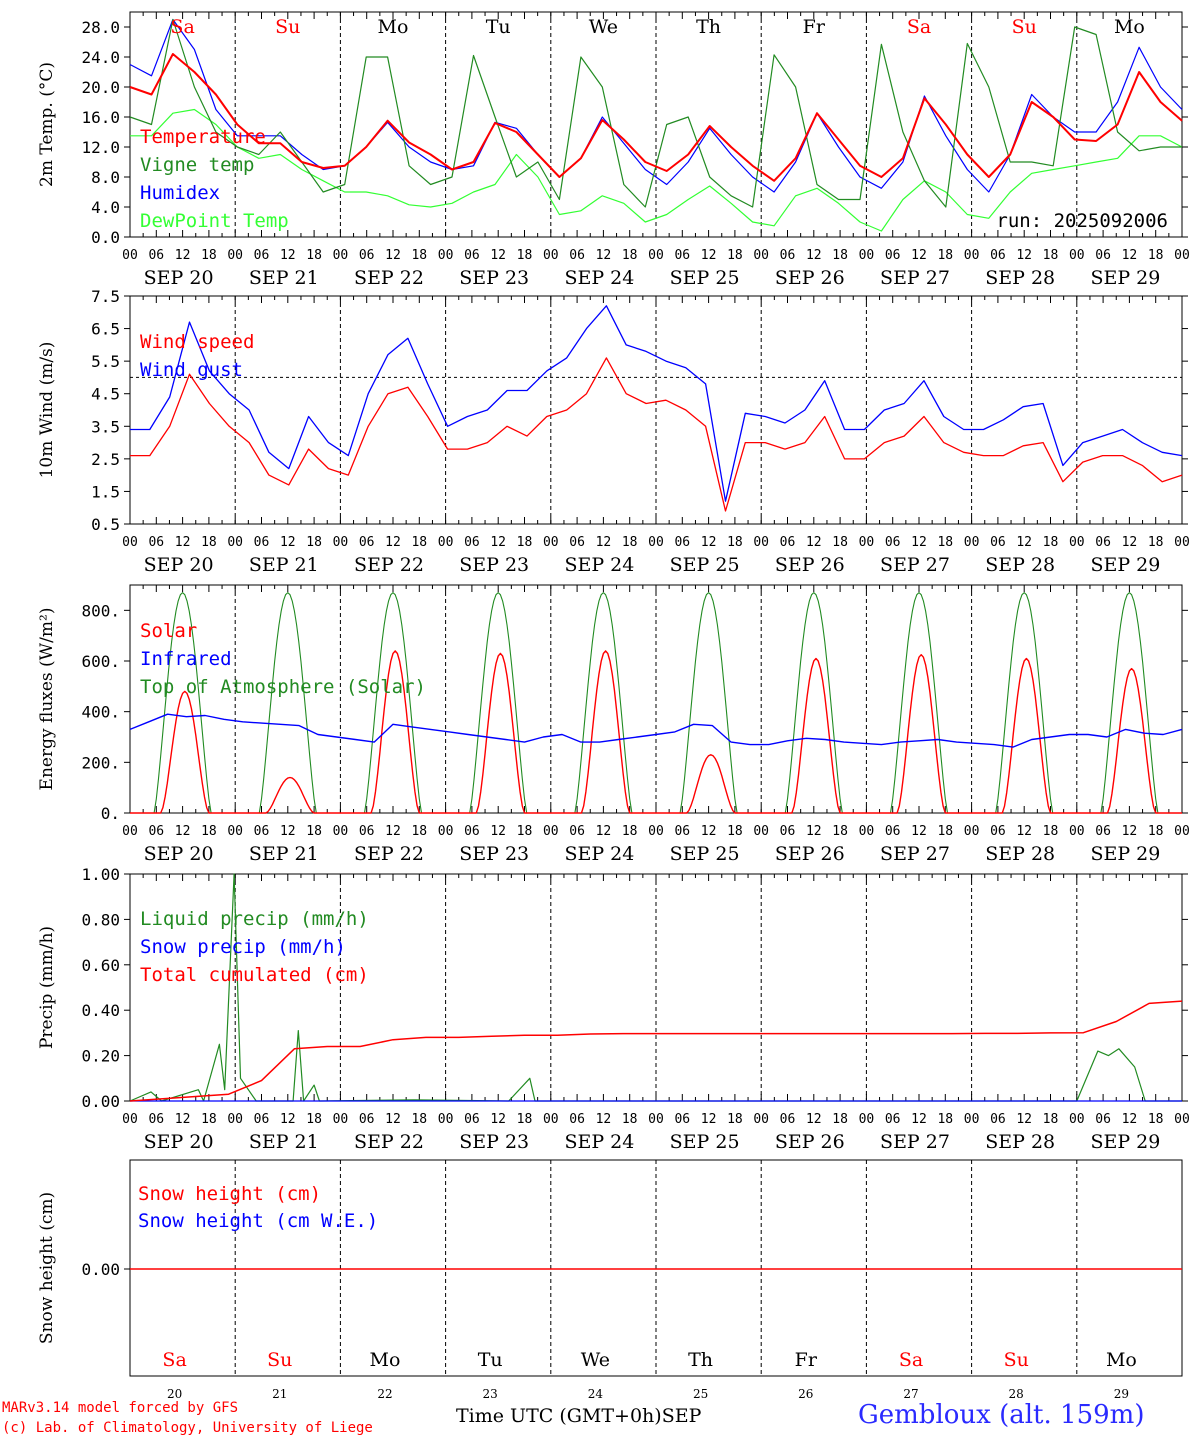  What do you see at coordinates (100, 610) in the screenshot?
I see `y-tick-label: 800.` at bounding box center [100, 610].